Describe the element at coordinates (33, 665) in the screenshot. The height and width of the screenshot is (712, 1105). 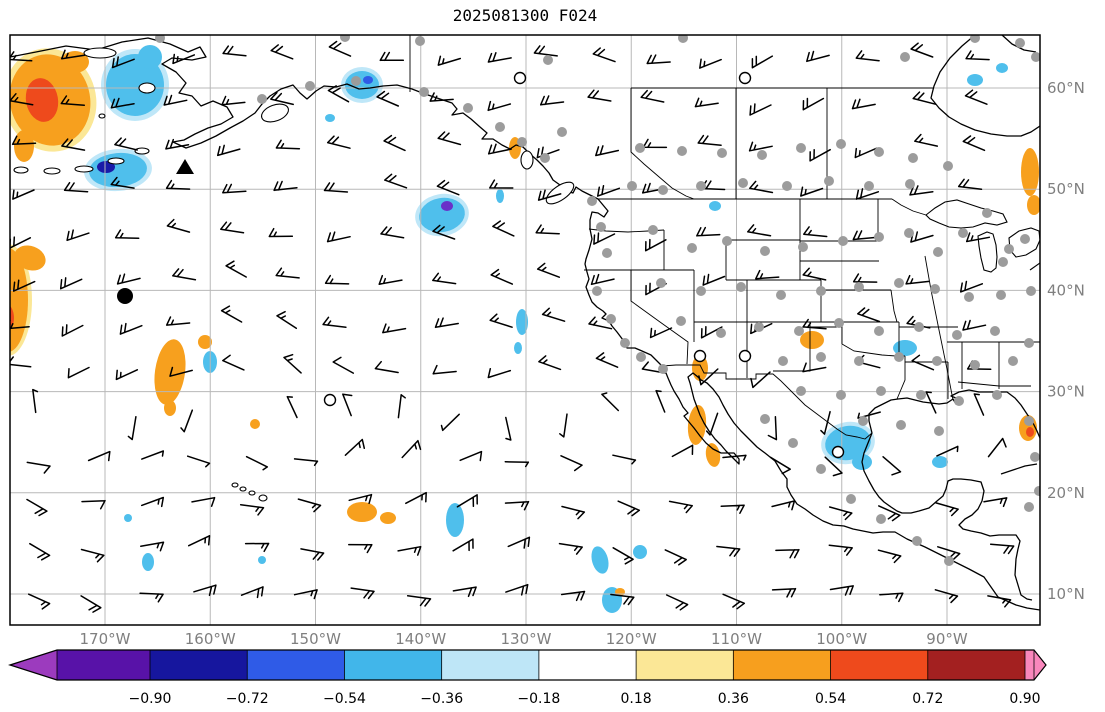
I see `colorbar-arrow-low` at that location.